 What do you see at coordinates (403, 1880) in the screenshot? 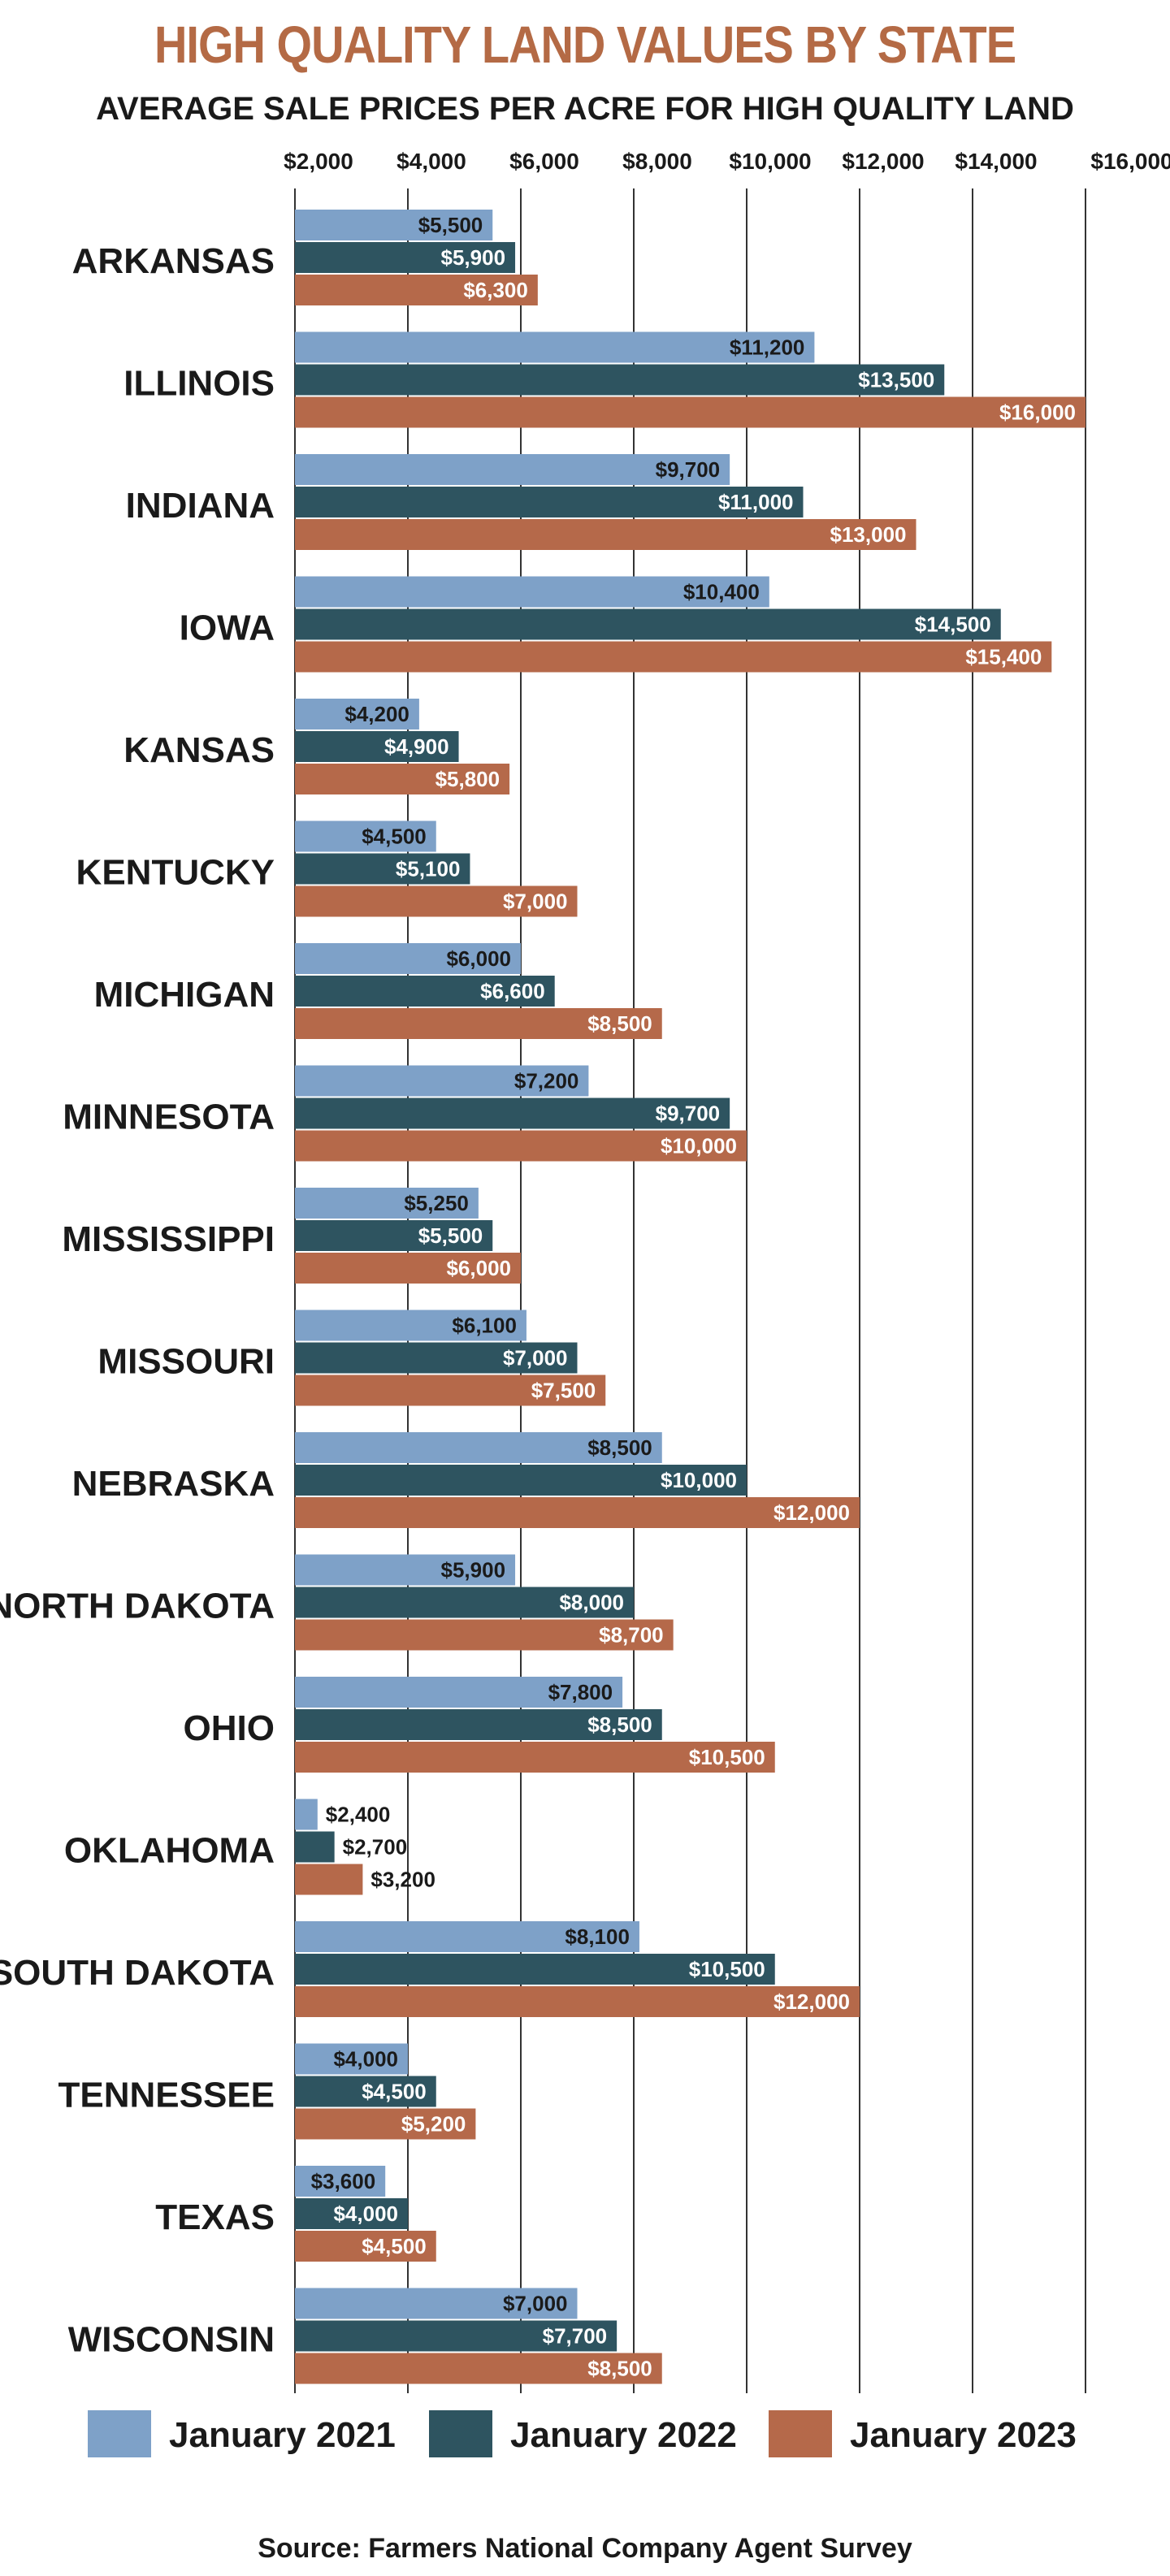
I see `data-label: $3,200` at bounding box center [403, 1880].